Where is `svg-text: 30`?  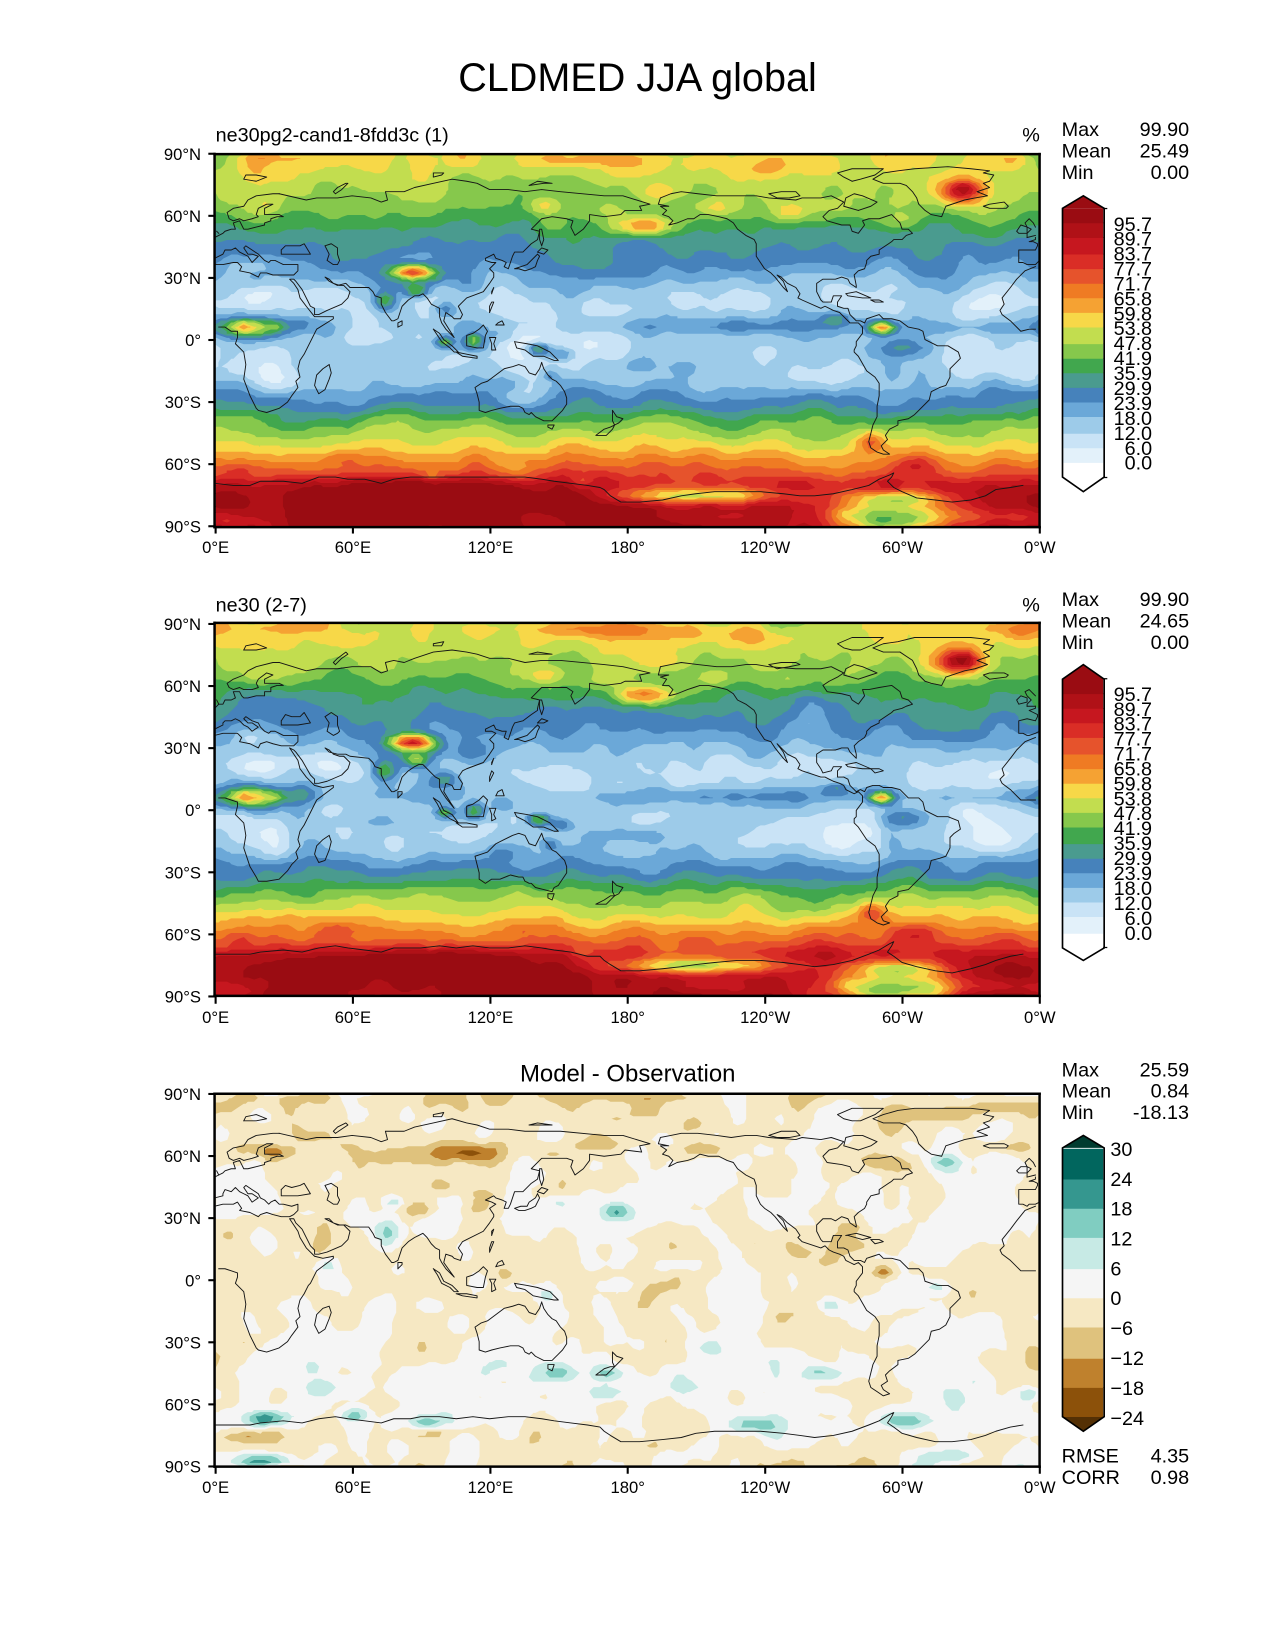 svg-text: 30 is located at coordinates (1121, 1150).